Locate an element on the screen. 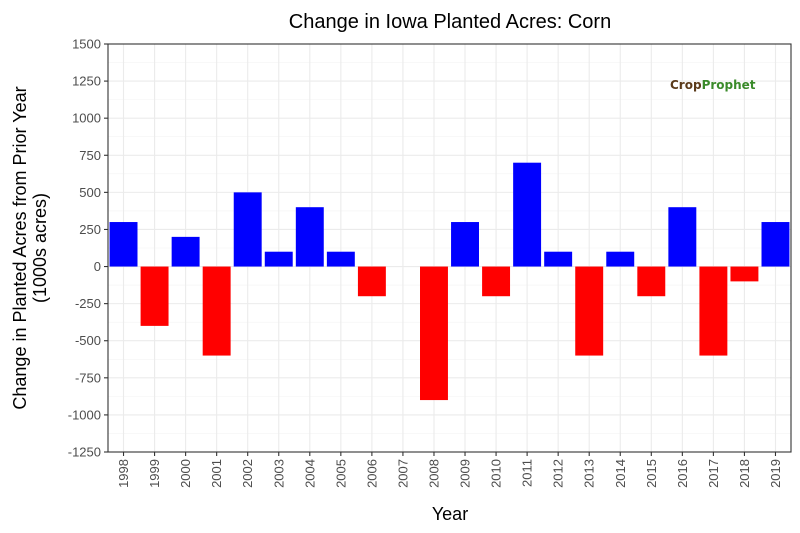 Image resolution: width=800 pixels, height=533 pixels. x-tick-label: 1998 is located at coordinates (123, 473).